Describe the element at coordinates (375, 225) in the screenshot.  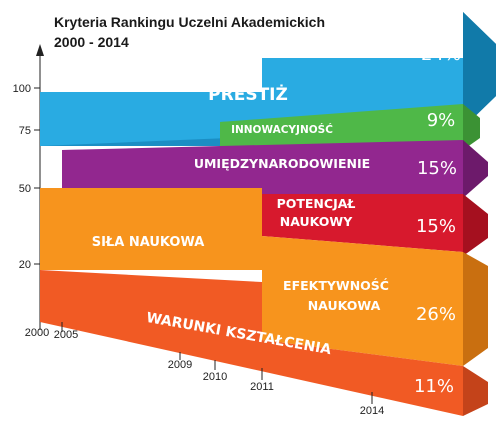
I see `band-potencjal` at that location.